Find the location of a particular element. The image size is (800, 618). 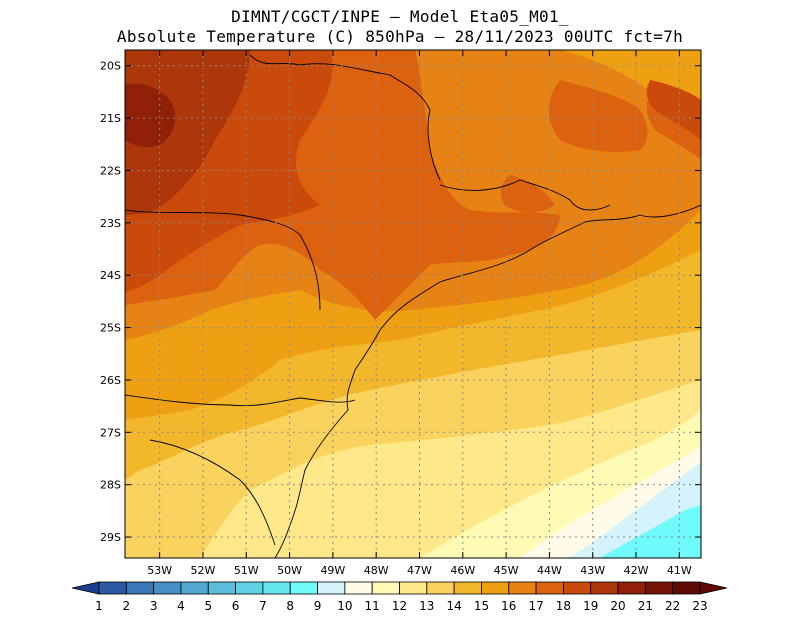

colorbar-label: 20 is located at coordinates (617, 606).